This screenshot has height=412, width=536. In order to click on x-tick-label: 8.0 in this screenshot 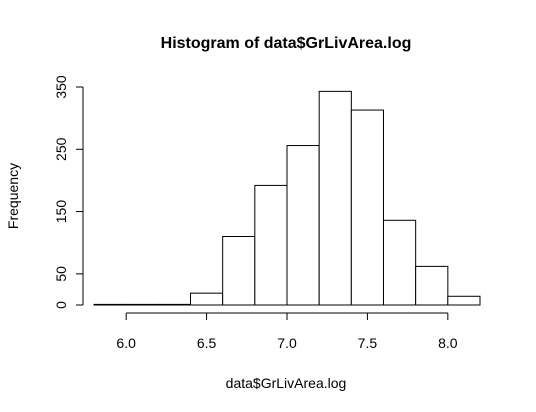, I will do `click(448, 343)`.